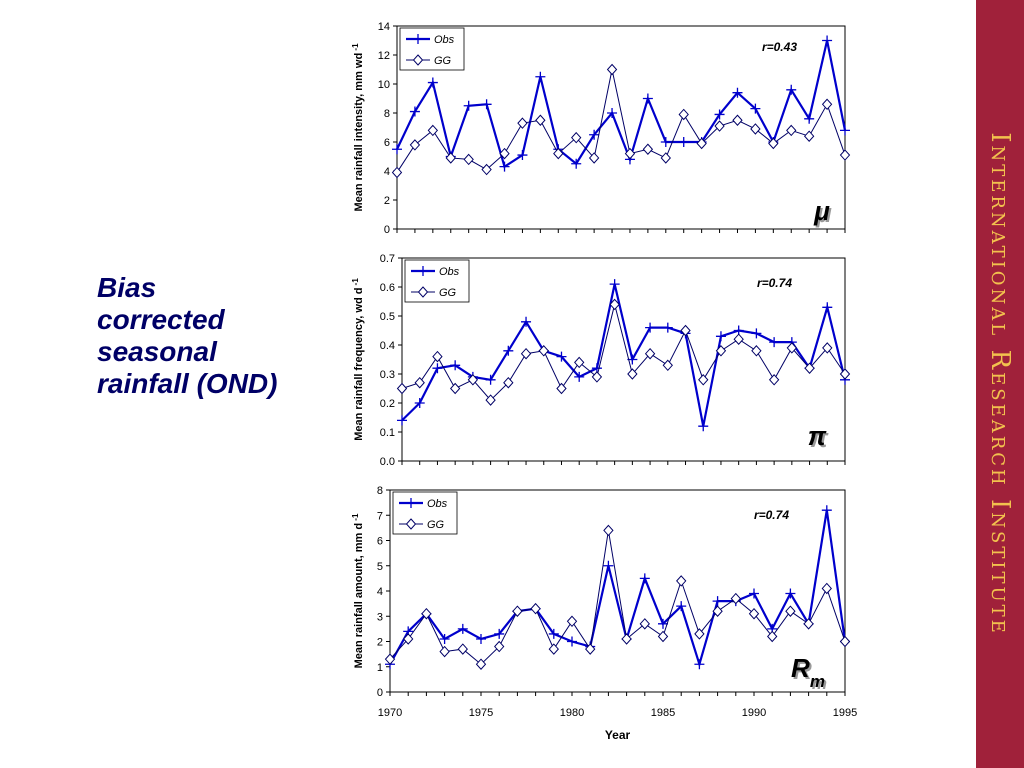  What do you see at coordinates (380, 516) in the screenshot?
I see `y-tick-label: 7` at bounding box center [380, 516].